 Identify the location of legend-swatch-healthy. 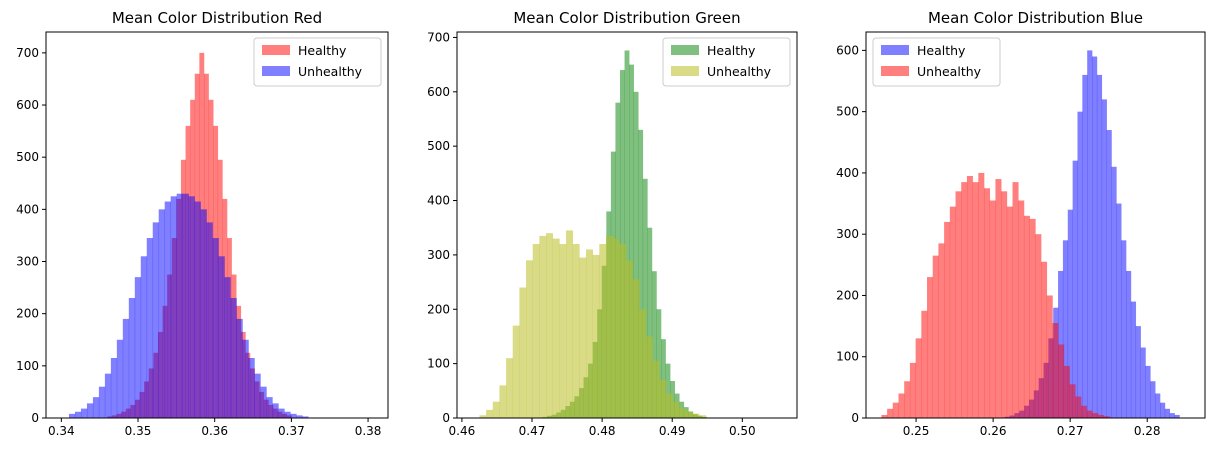
(895, 50).